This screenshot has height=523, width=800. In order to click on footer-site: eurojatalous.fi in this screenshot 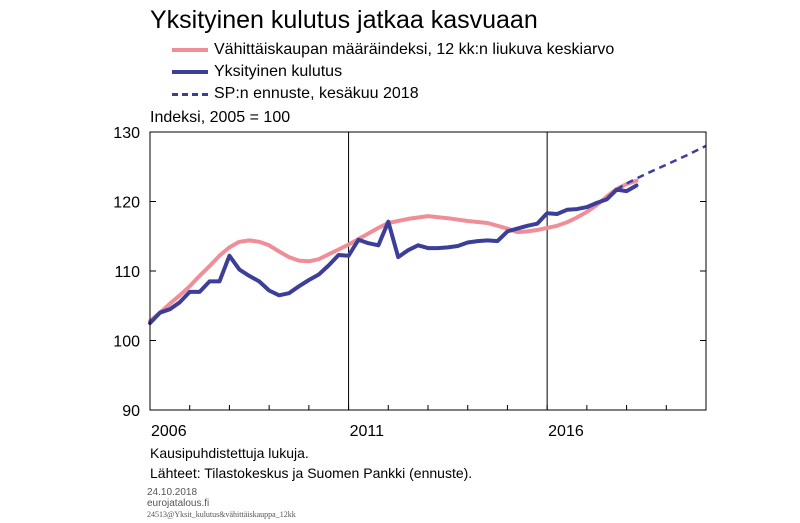, I will do `click(178, 503)`.